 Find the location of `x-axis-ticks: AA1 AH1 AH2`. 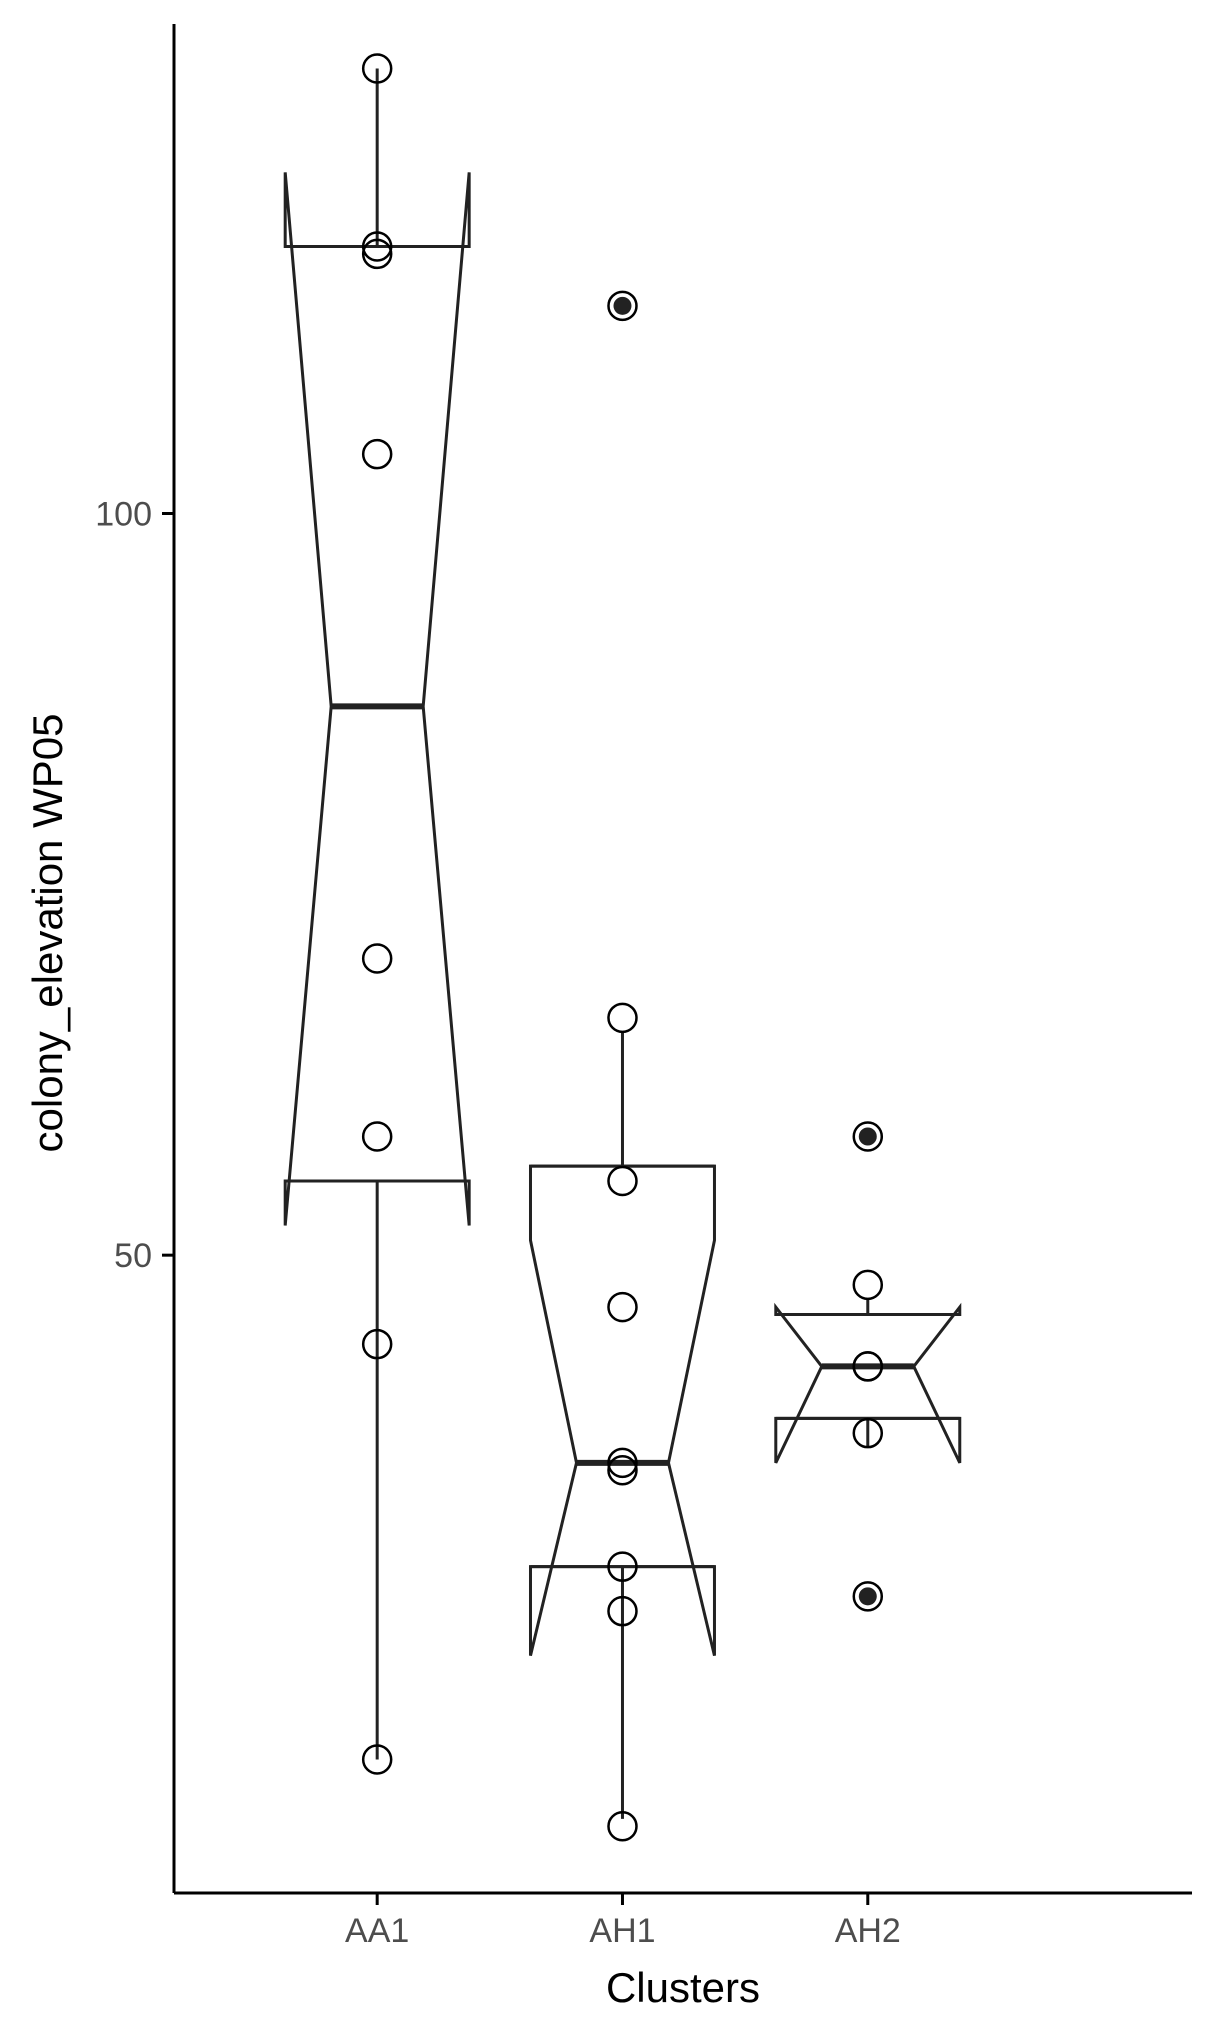

x-axis-ticks: AA1 AH1 AH2 is located at coordinates (623, 1921).